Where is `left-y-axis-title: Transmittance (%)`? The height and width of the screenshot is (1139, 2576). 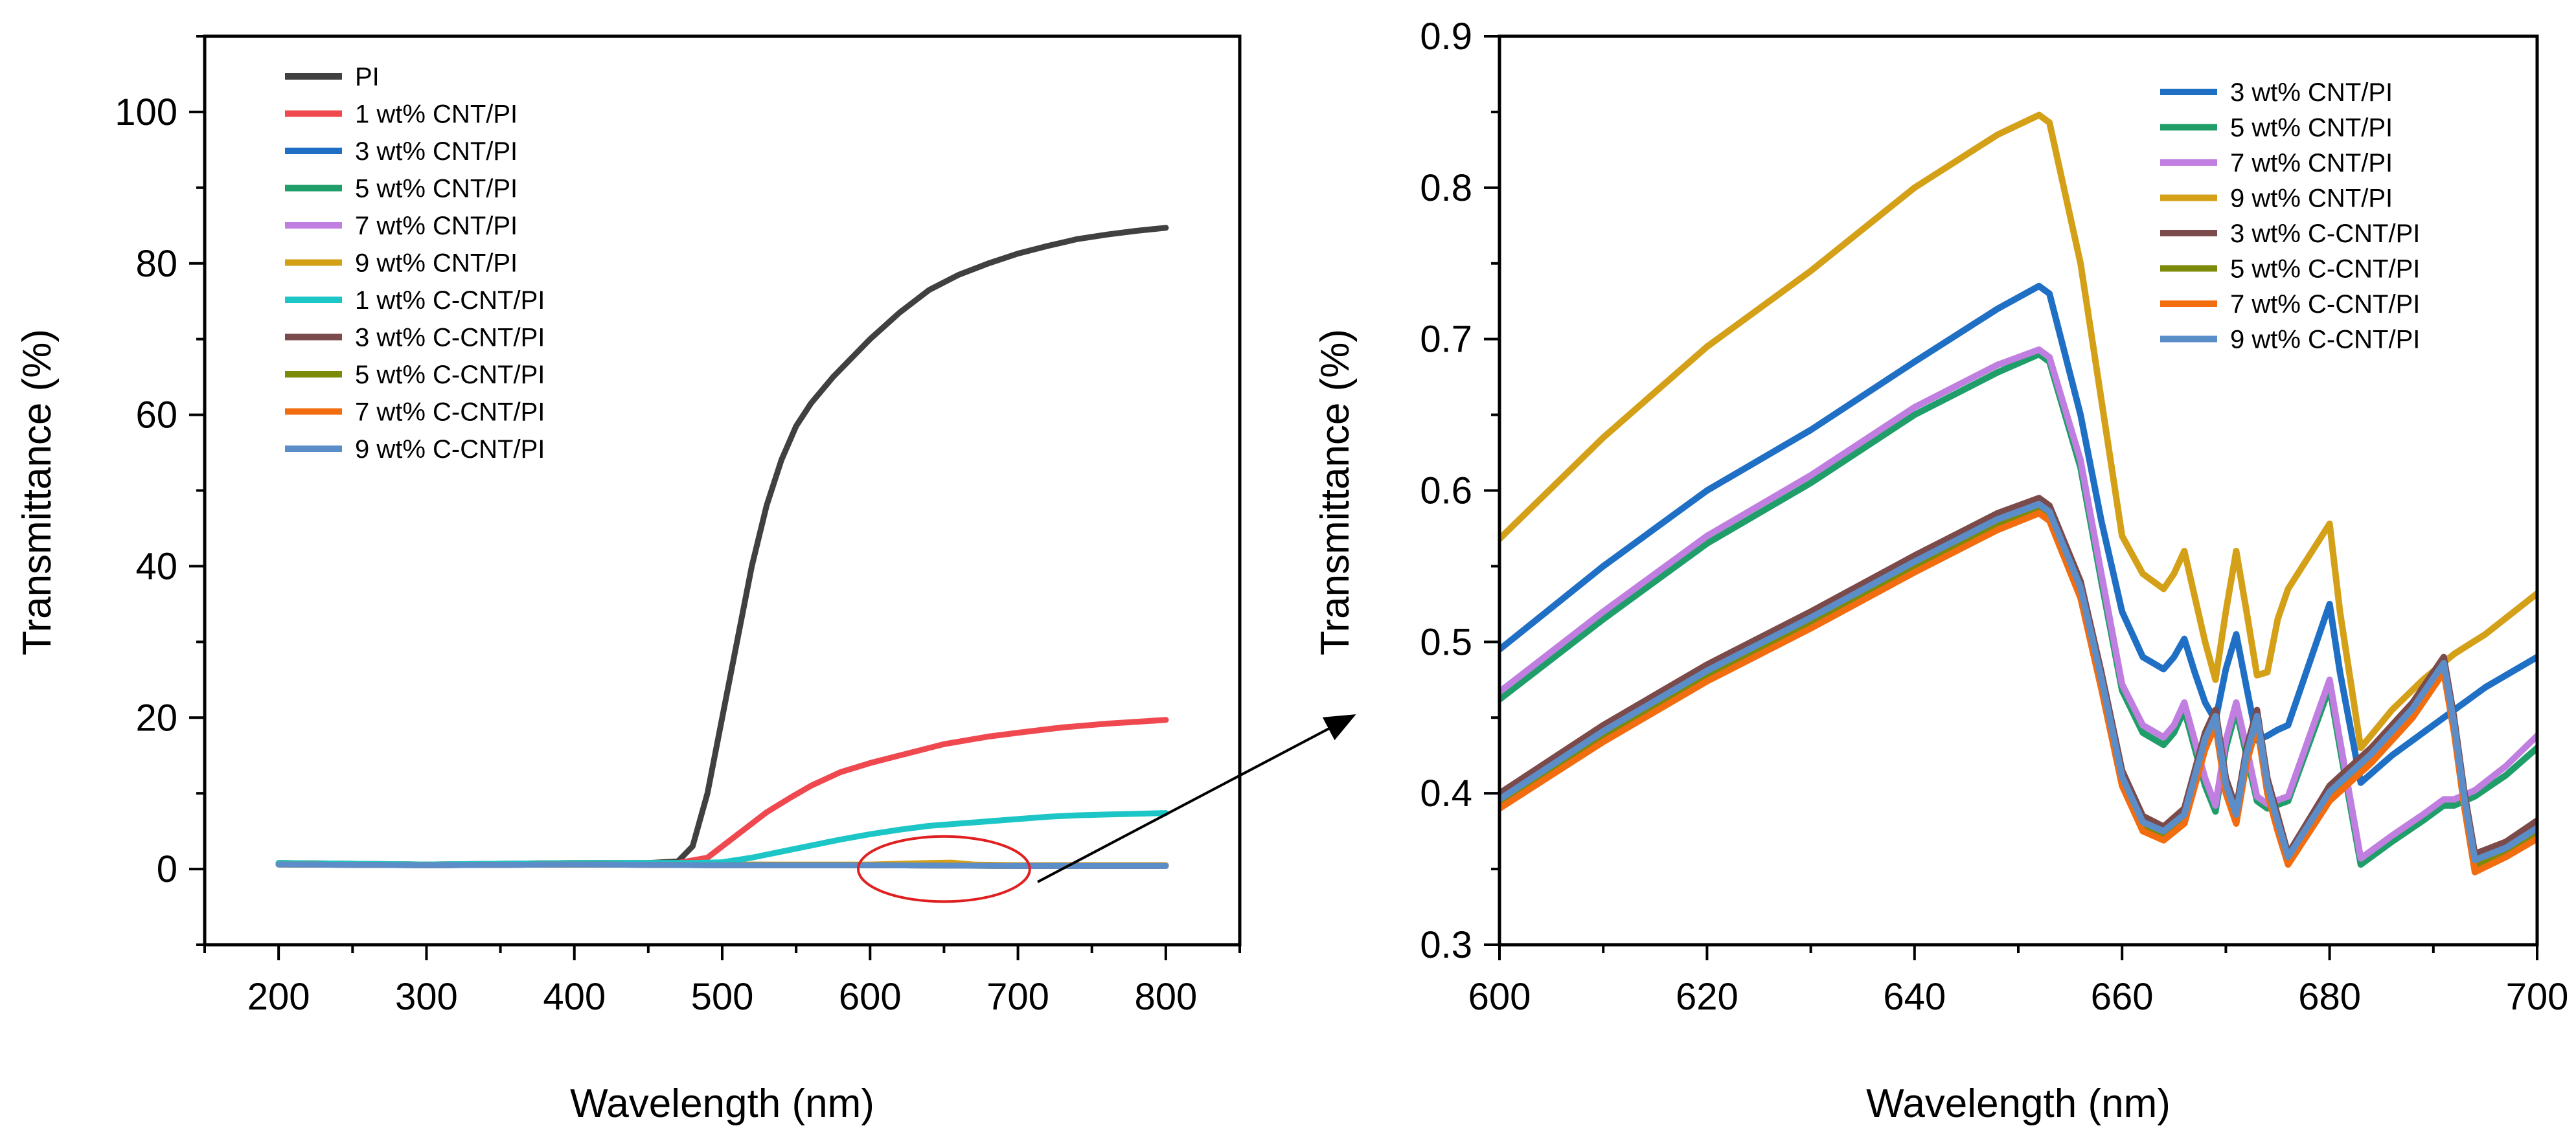
left-y-axis-title: Transmittance (%) is located at coordinates (37, 492).